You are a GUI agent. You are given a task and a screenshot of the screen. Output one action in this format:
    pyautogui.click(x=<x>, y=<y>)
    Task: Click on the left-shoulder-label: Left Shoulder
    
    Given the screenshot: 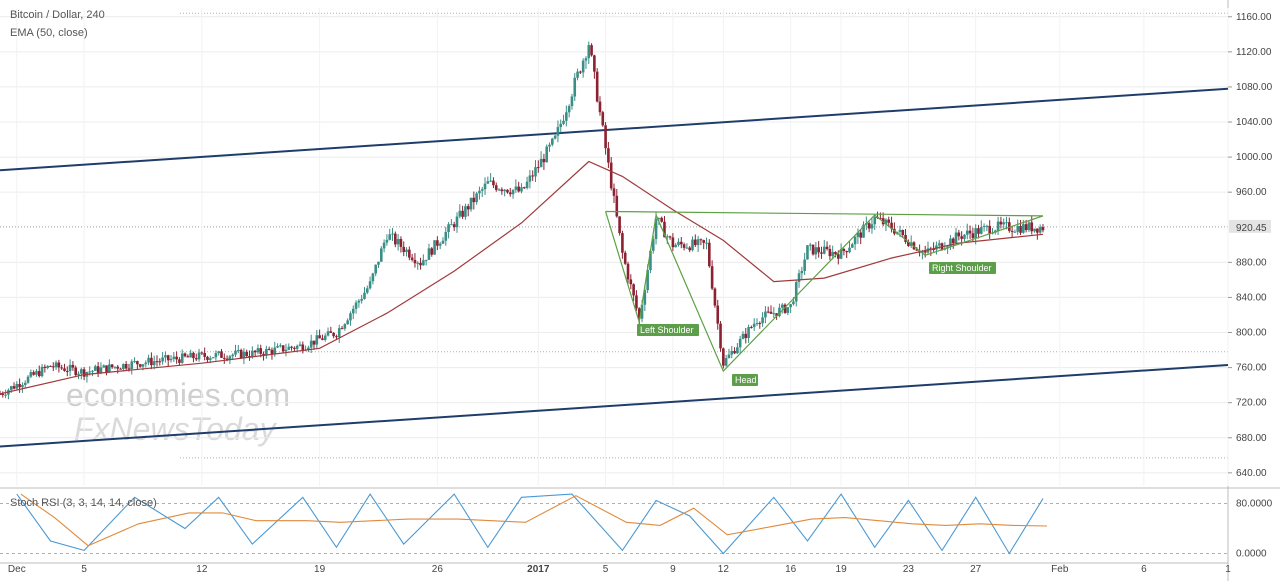 What is the action you would take?
    pyautogui.click(x=667, y=330)
    